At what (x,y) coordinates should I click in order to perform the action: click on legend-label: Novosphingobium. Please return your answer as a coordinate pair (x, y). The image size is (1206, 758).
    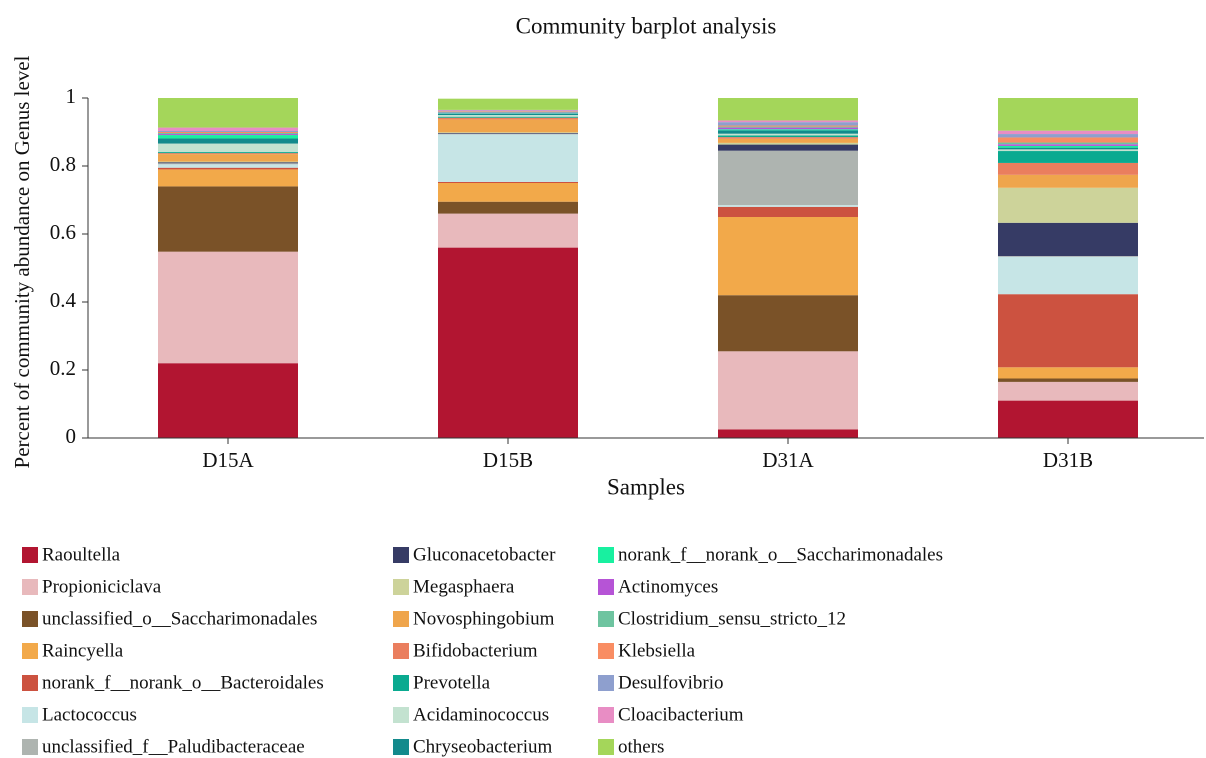
    Looking at the image, I should click on (484, 618).